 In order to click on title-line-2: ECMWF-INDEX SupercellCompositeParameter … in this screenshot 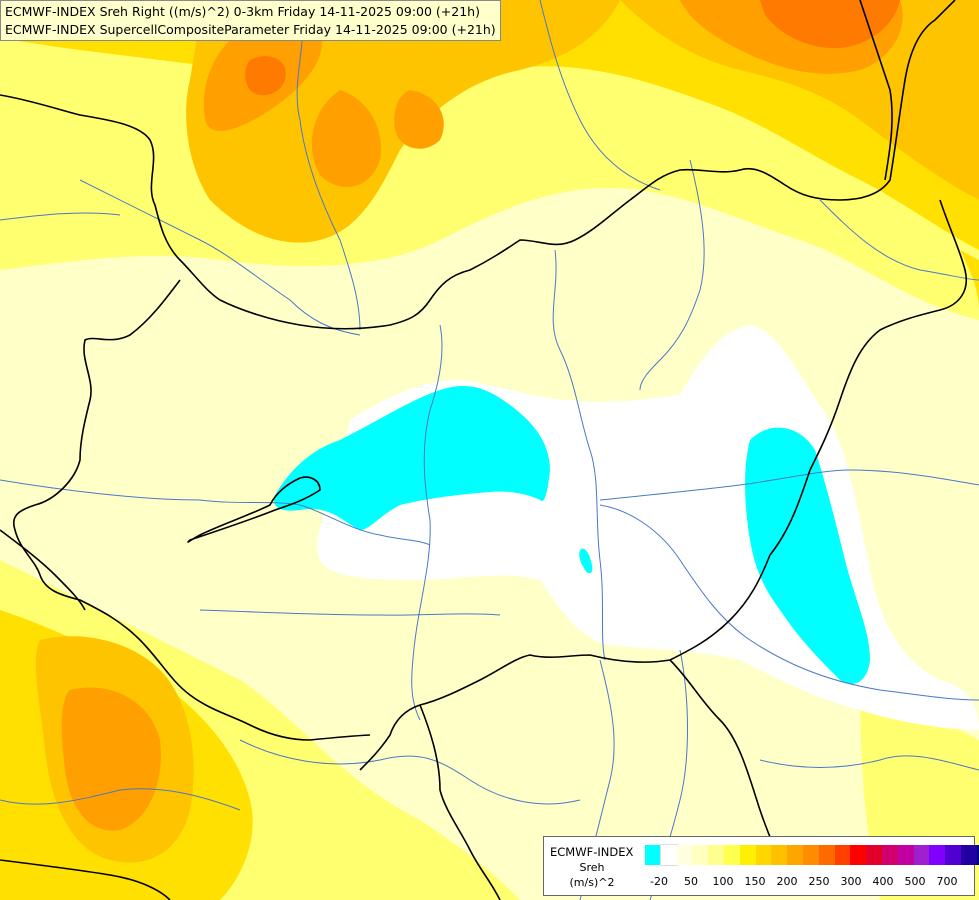, I will do `click(250, 29)`.